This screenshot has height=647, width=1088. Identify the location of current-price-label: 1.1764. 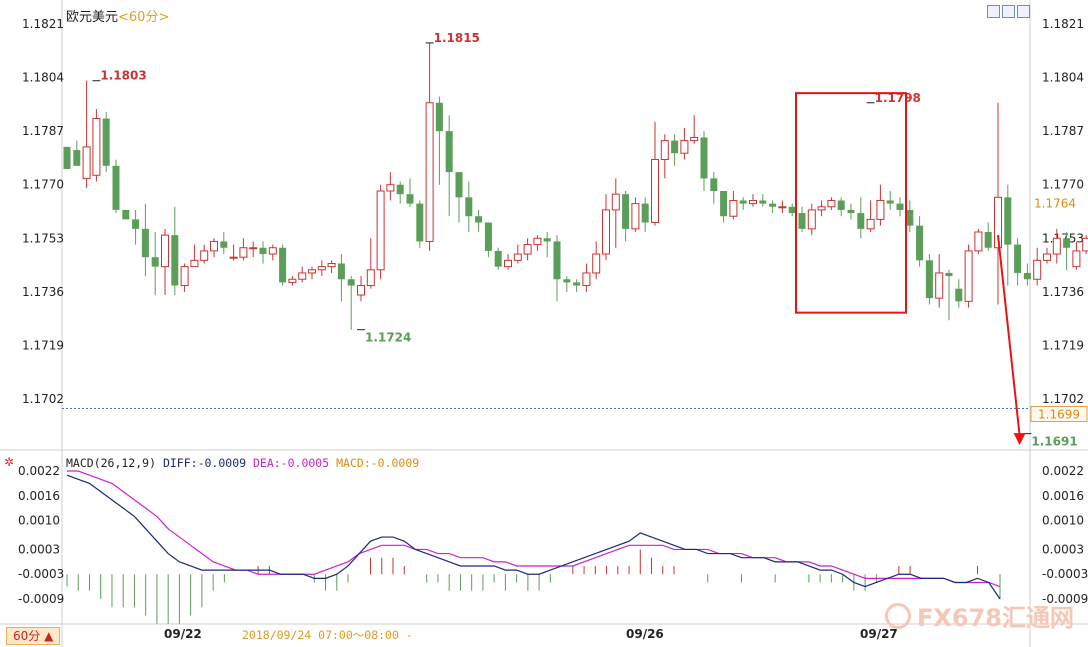
(1055, 204).